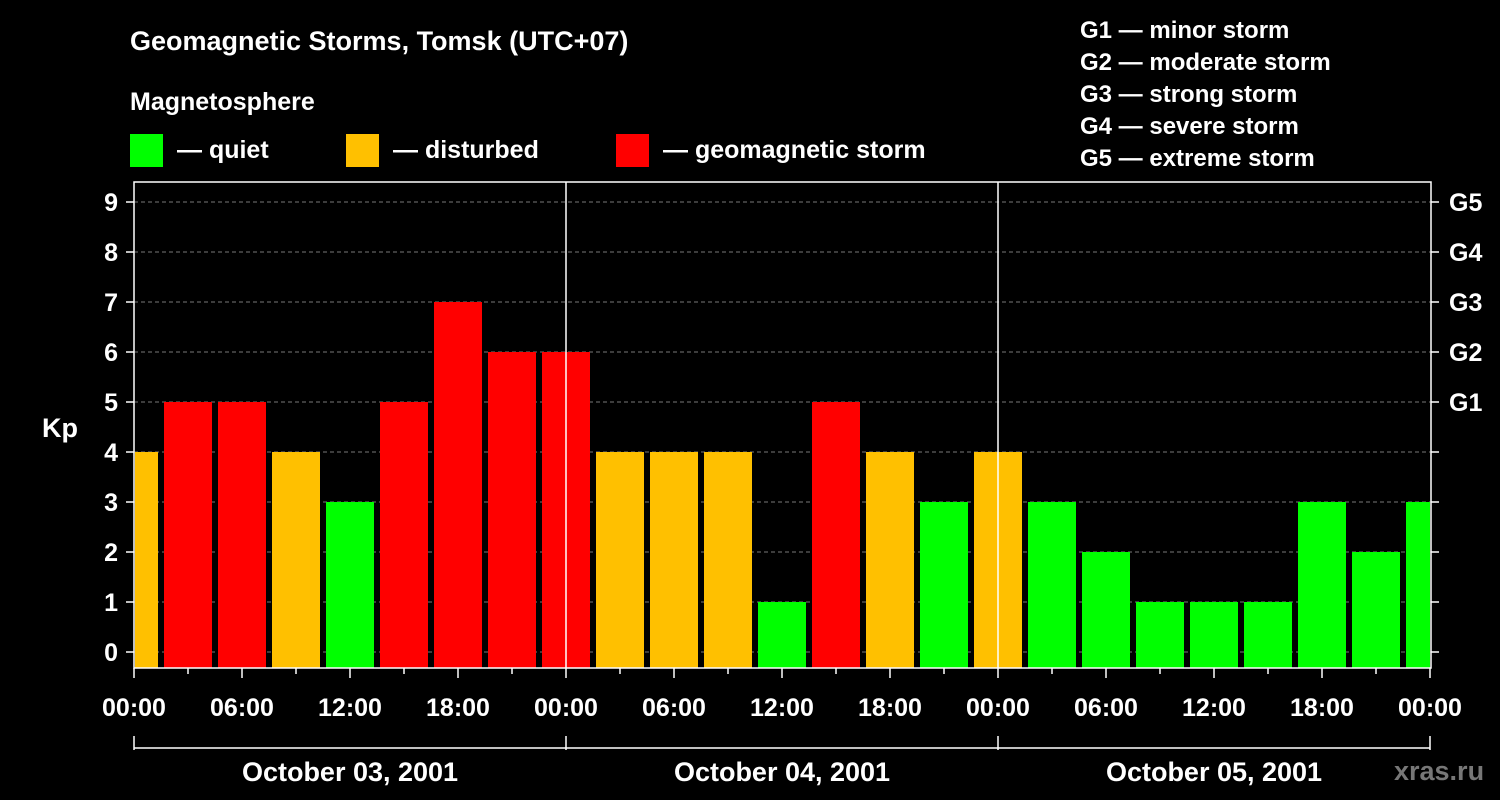  Describe the element at coordinates (146, 150) in the screenshot. I see `legend-swatch-quiet` at that location.